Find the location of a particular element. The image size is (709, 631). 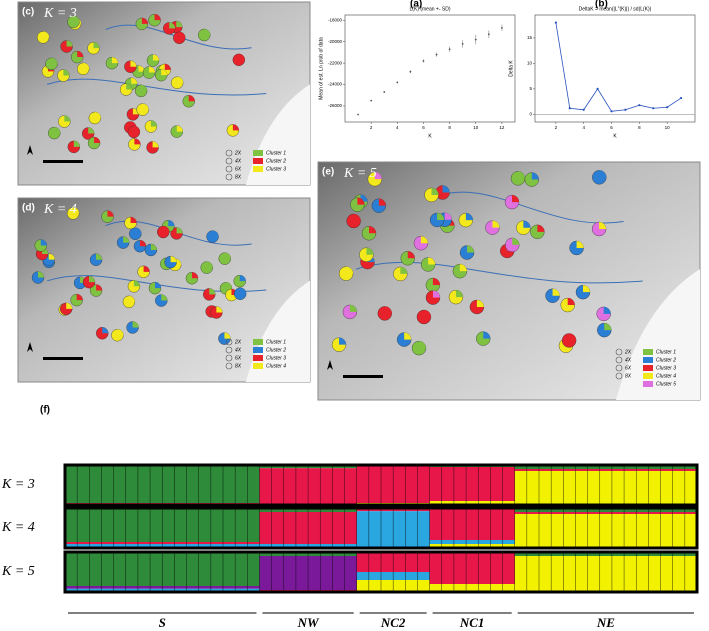

size-legend-label: 4X is located at coordinates (628, 360).